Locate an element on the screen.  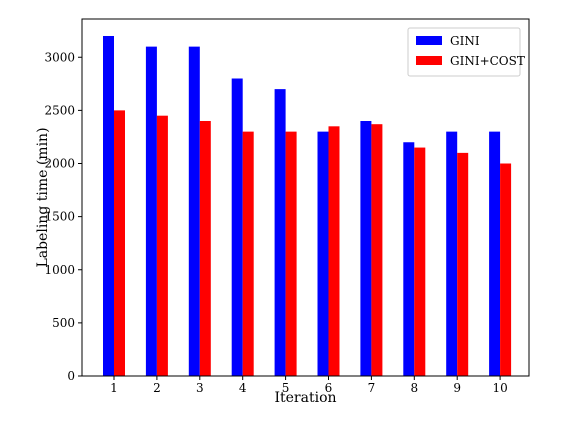
x-tick-label: 10 is located at coordinates (499, 388).